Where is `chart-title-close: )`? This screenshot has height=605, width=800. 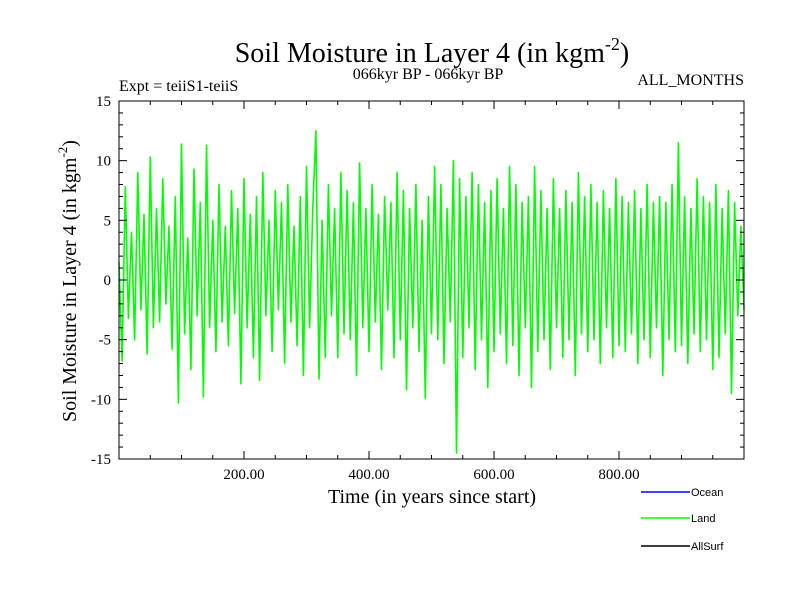
chart-title-close: ) is located at coordinates (624, 53).